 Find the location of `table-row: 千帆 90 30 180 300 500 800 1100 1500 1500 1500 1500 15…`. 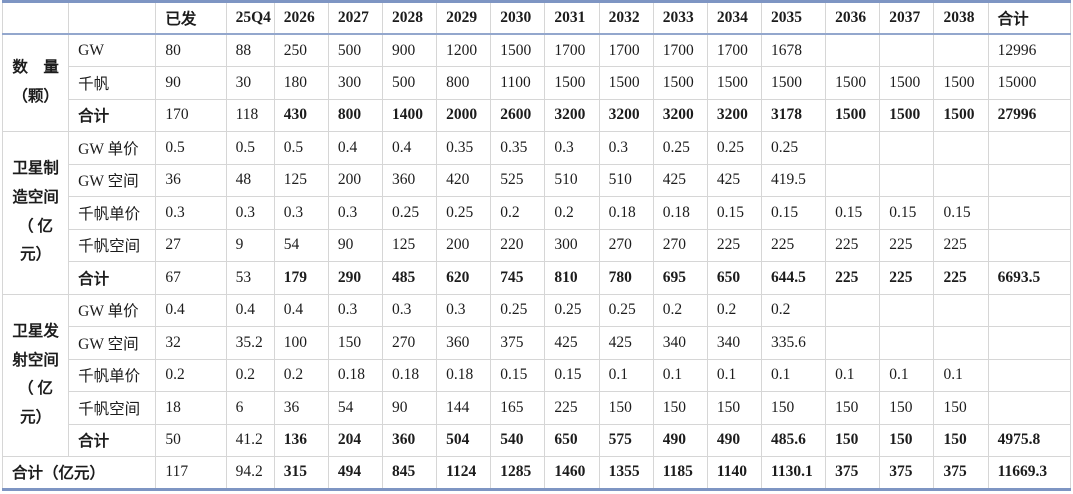

table-row: 千帆 90 30 180 300 500 800 1100 1500 1500 1500 1500 15… is located at coordinates (537, 82).